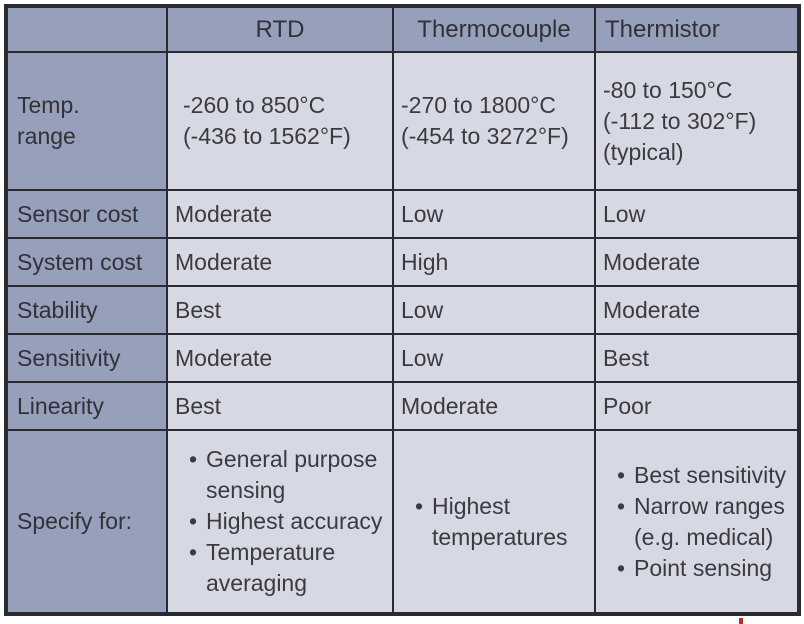  I want to click on header-thermocouple: Thermocouple, so click(494, 29).